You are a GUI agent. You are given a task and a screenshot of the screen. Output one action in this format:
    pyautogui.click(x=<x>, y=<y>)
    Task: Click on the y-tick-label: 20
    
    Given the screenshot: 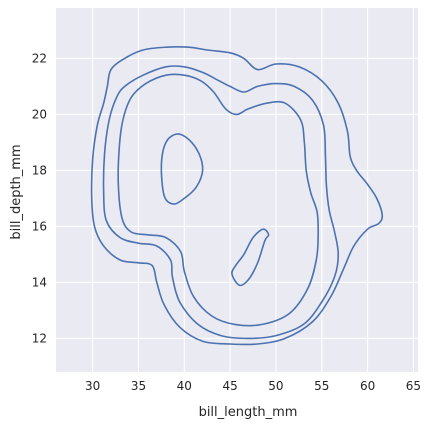 What is the action you would take?
    pyautogui.click(x=39, y=114)
    